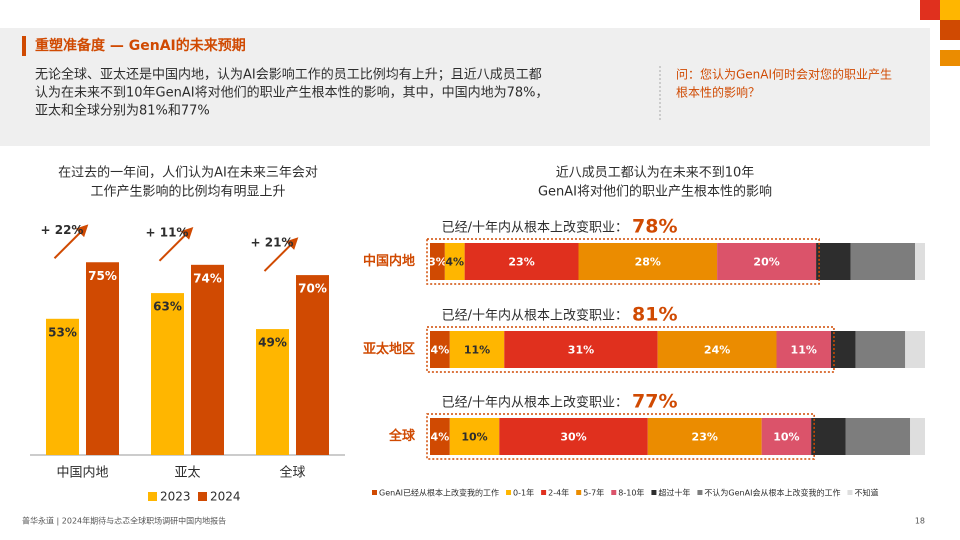 Image resolution: width=960 pixels, height=540 pixels. Describe the element at coordinates (167, 307) in the screenshot. I see `value-label: 63%` at that location.